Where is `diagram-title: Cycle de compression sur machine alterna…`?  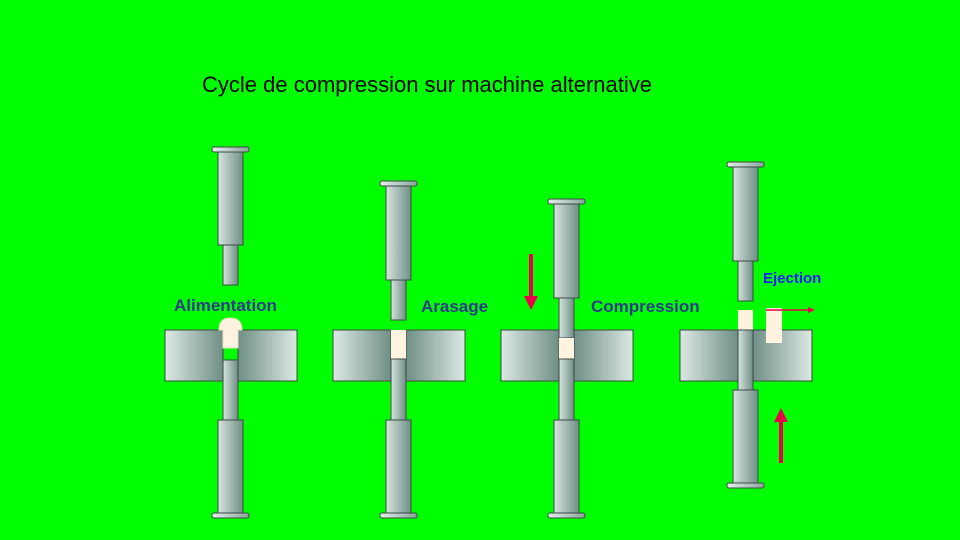 diagram-title: Cycle de compression sur machine alterna… is located at coordinates (427, 84).